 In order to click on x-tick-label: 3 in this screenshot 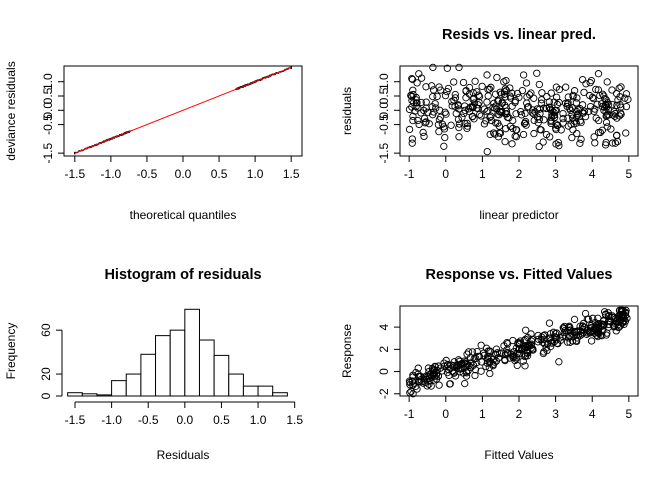, I will do `click(555, 174)`.